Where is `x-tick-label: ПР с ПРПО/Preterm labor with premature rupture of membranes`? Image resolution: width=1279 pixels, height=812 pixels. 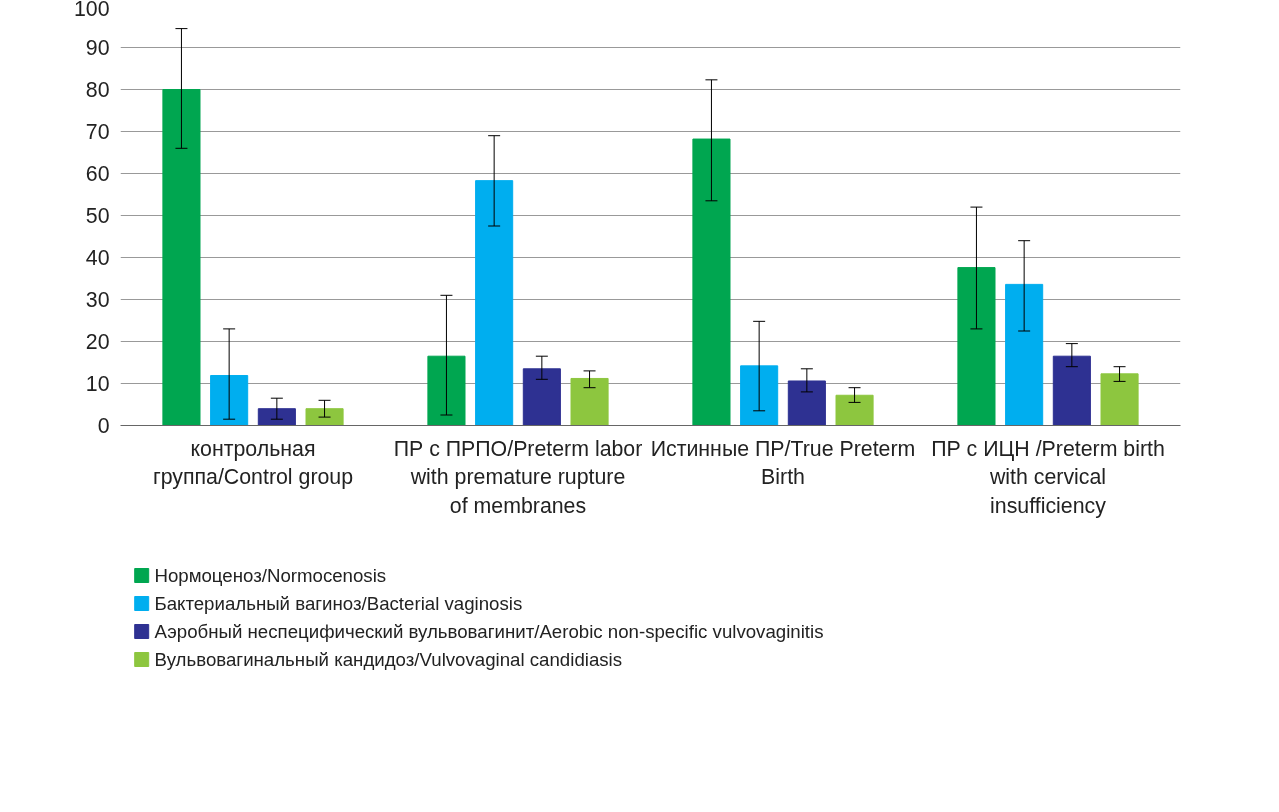
x-tick-label: ПР с ПРПО/Preterm labor with premature rupture of membranes is located at coordinates (518, 477).